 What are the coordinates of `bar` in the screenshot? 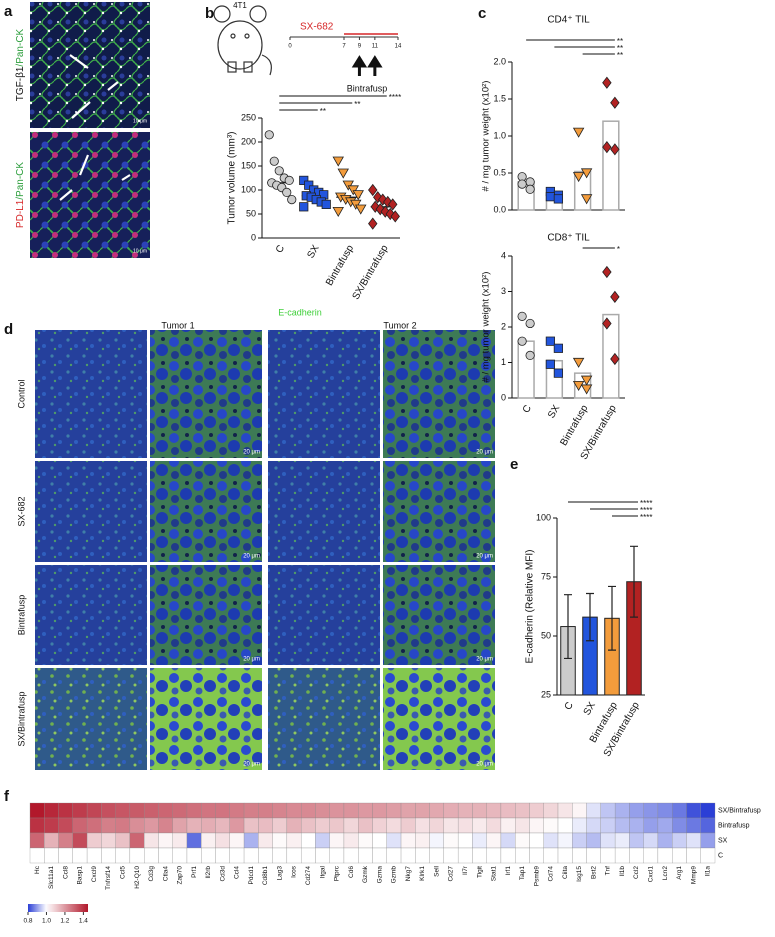 It's located at (611, 356).